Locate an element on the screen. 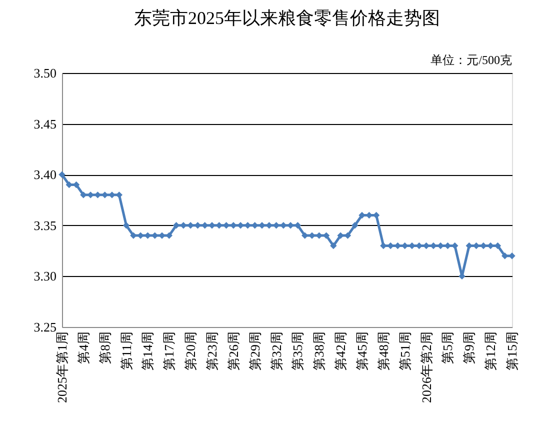 The height and width of the screenshot is (434, 551). x-tick-label: 第17周 is located at coordinates (169, 351).